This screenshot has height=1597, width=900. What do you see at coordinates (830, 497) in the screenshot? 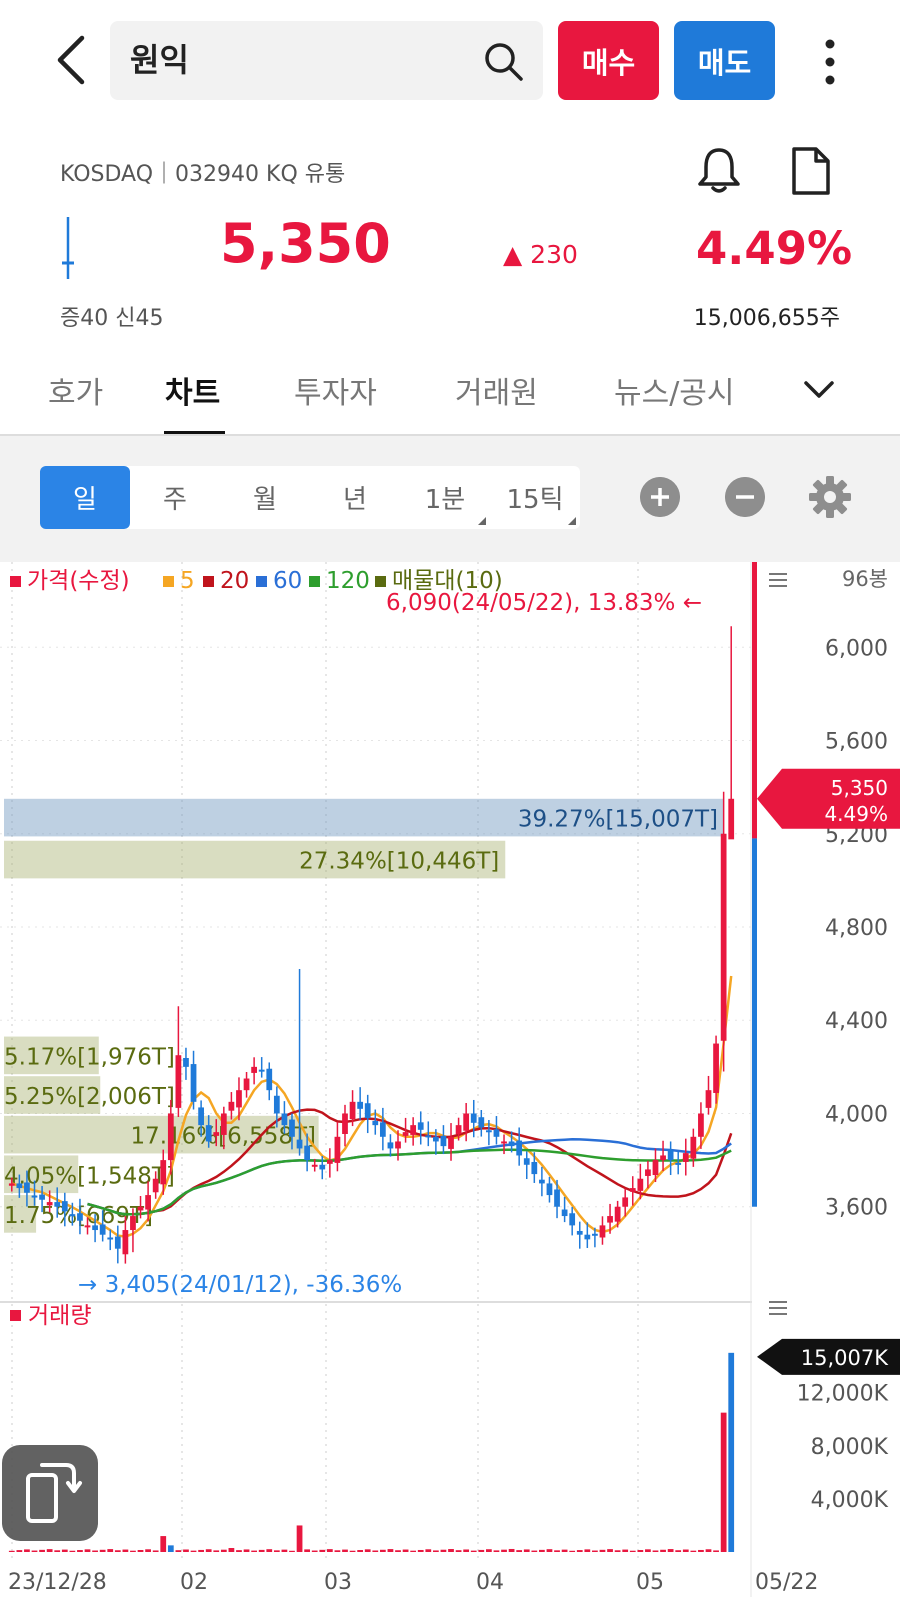
I see `gear-icon` at bounding box center [830, 497].